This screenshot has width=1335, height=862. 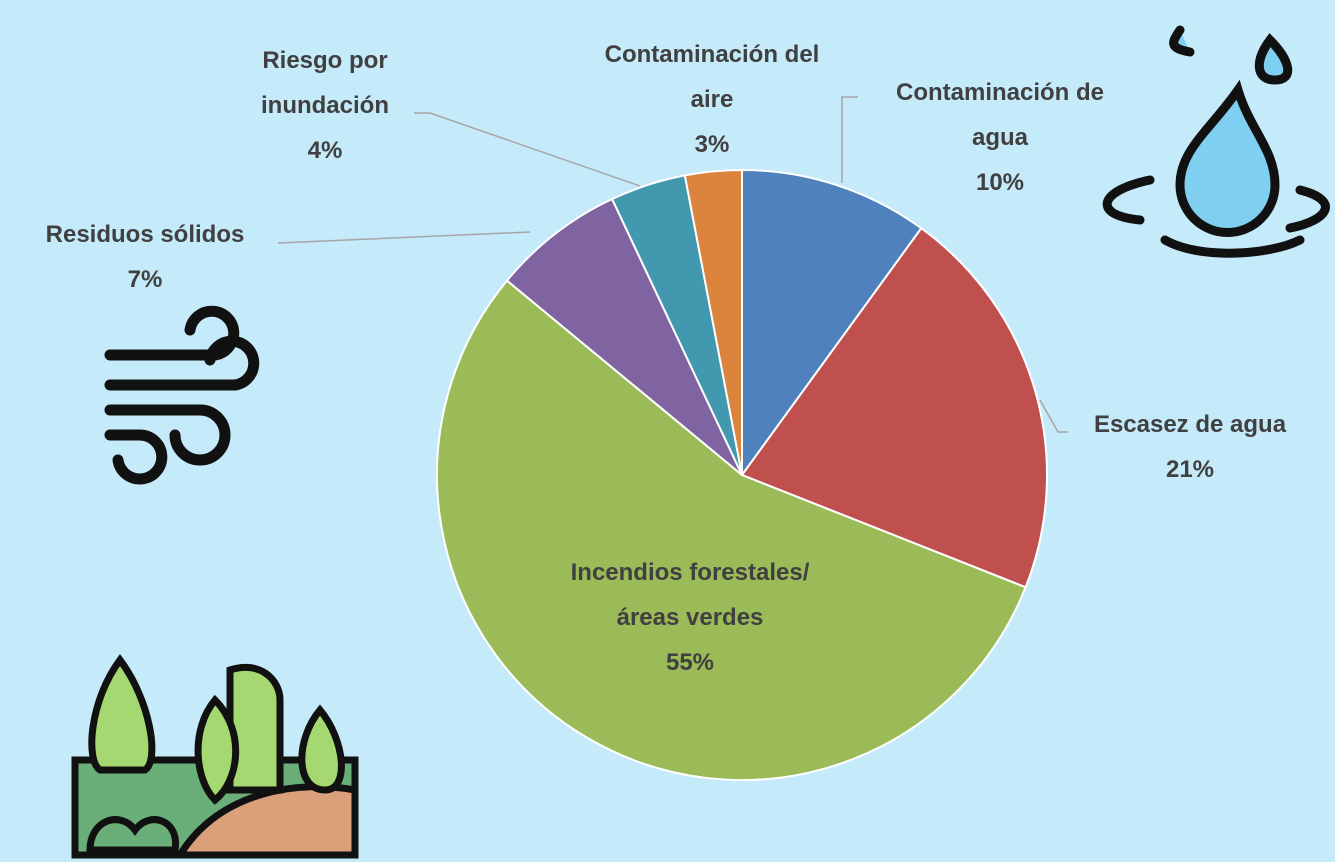 What do you see at coordinates (1000, 182) in the screenshot?
I see `value-label: 10%` at bounding box center [1000, 182].